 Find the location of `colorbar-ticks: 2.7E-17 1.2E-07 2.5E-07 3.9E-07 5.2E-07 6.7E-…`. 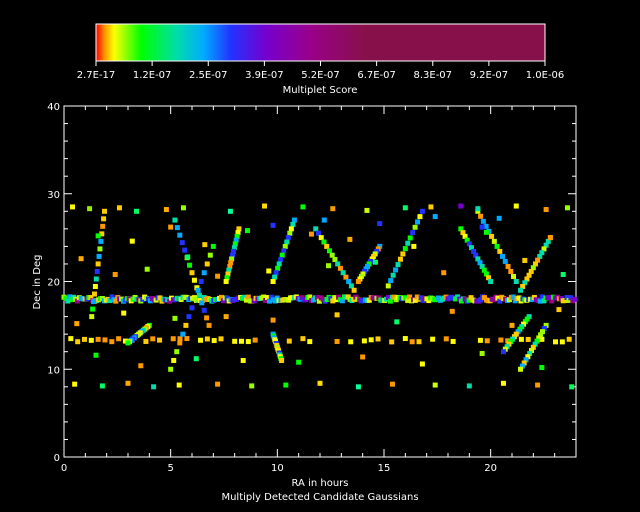

colorbar-ticks: 2.7E-17 1.2E-07 2.5E-07 3.9E-07 5.2E-07 6.7E-… is located at coordinates (320, 71).